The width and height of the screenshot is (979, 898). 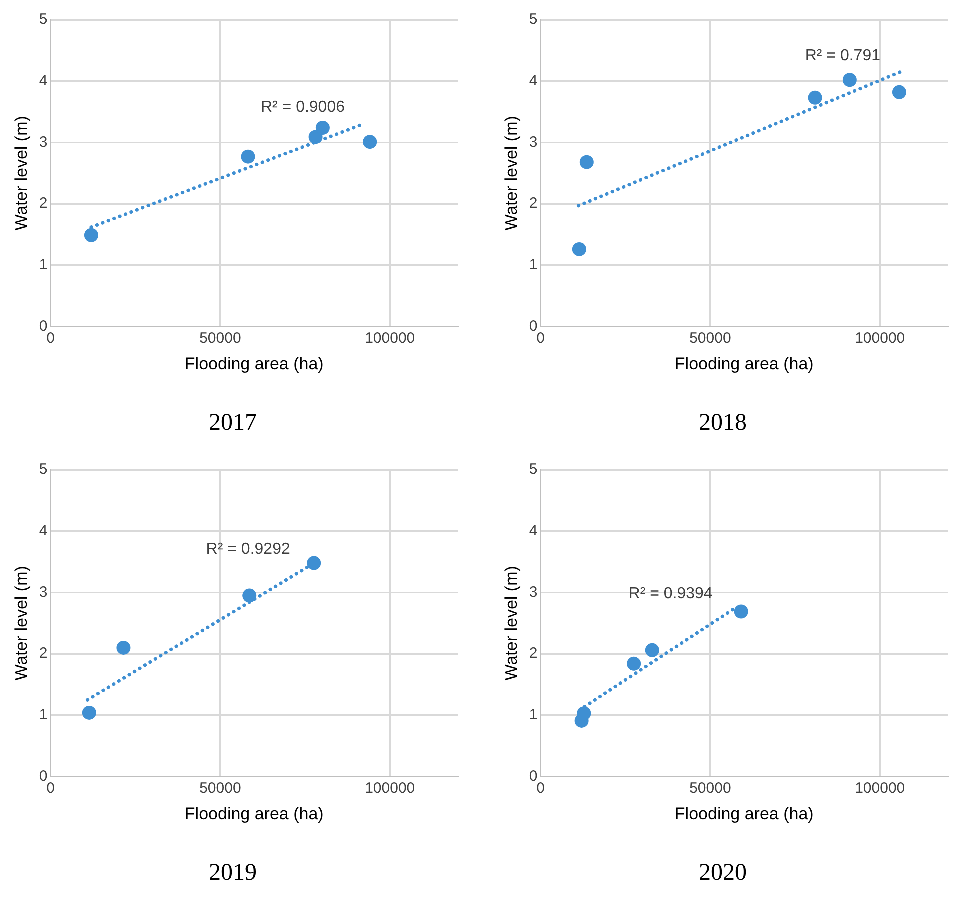 What do you see at coordinates (843, 56) in the screenshot?
I see `annotation: R² = 0.791` at bounding box center [843, 56].